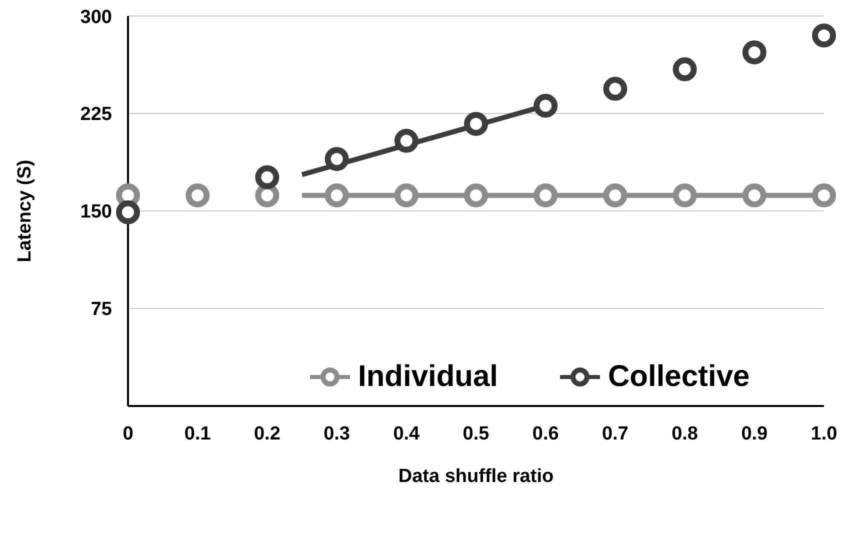 This screenshot has height=537, width=856. I want to click on legend-label: Collective, so click(679, 377).